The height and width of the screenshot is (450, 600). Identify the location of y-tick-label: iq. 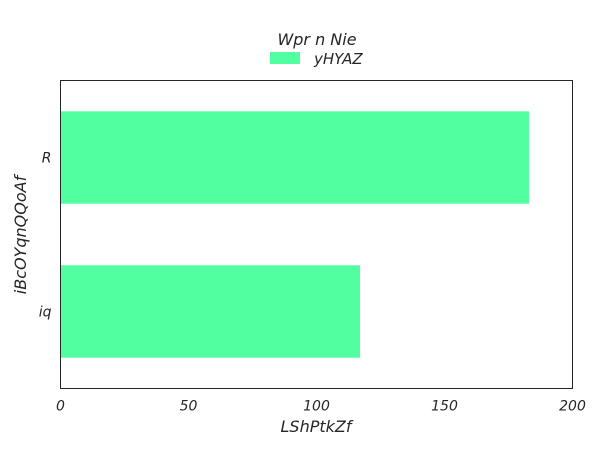
(45, 313).